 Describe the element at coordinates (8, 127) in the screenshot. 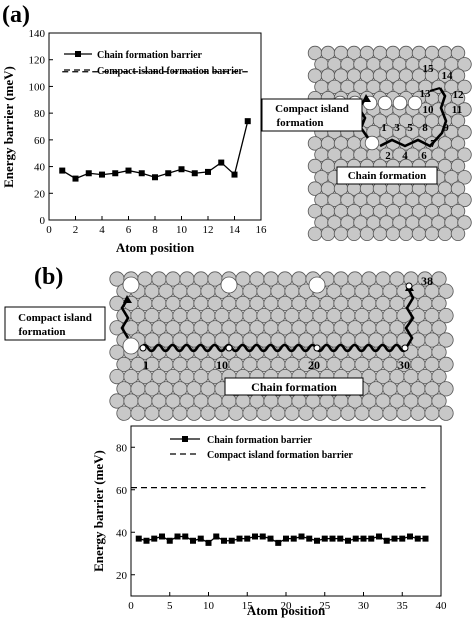

I see `chart-a-ylabel: Energy barrier (meV)` at that location.